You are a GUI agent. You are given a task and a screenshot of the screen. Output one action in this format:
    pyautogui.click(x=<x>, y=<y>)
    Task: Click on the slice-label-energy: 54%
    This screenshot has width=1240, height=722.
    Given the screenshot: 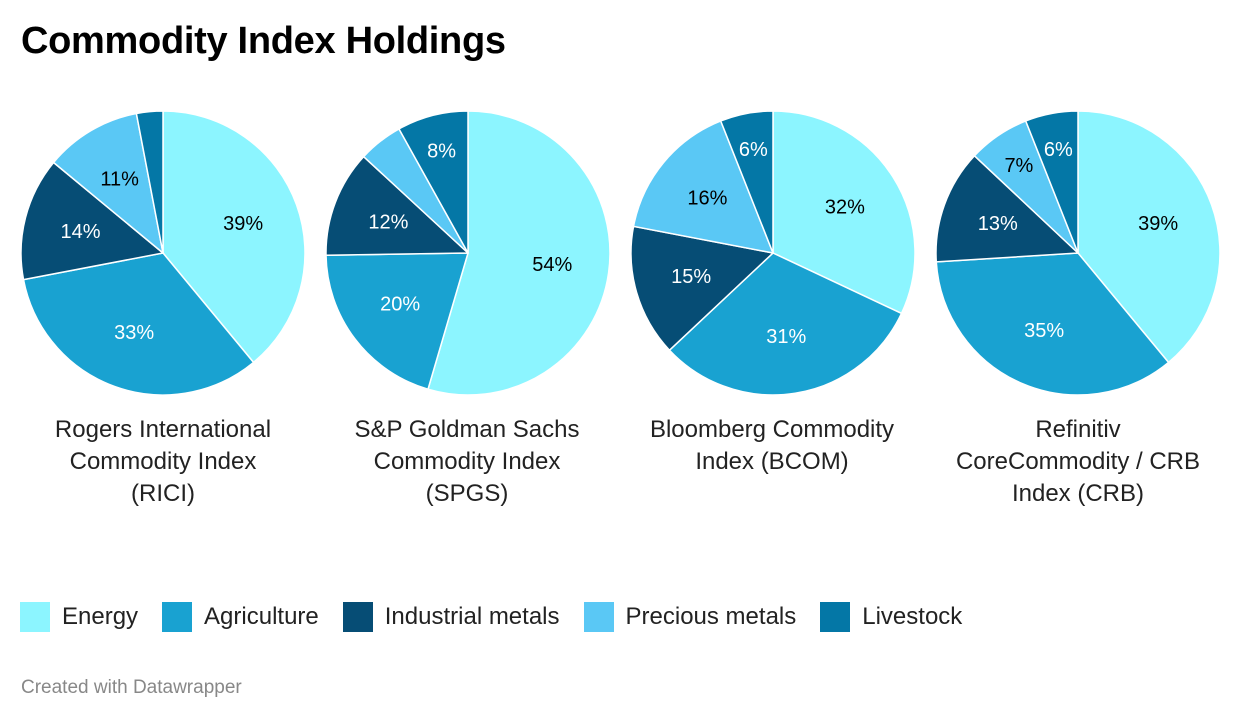 What is the action you would take?
    pyautogui.click(x=552, y=265)
    